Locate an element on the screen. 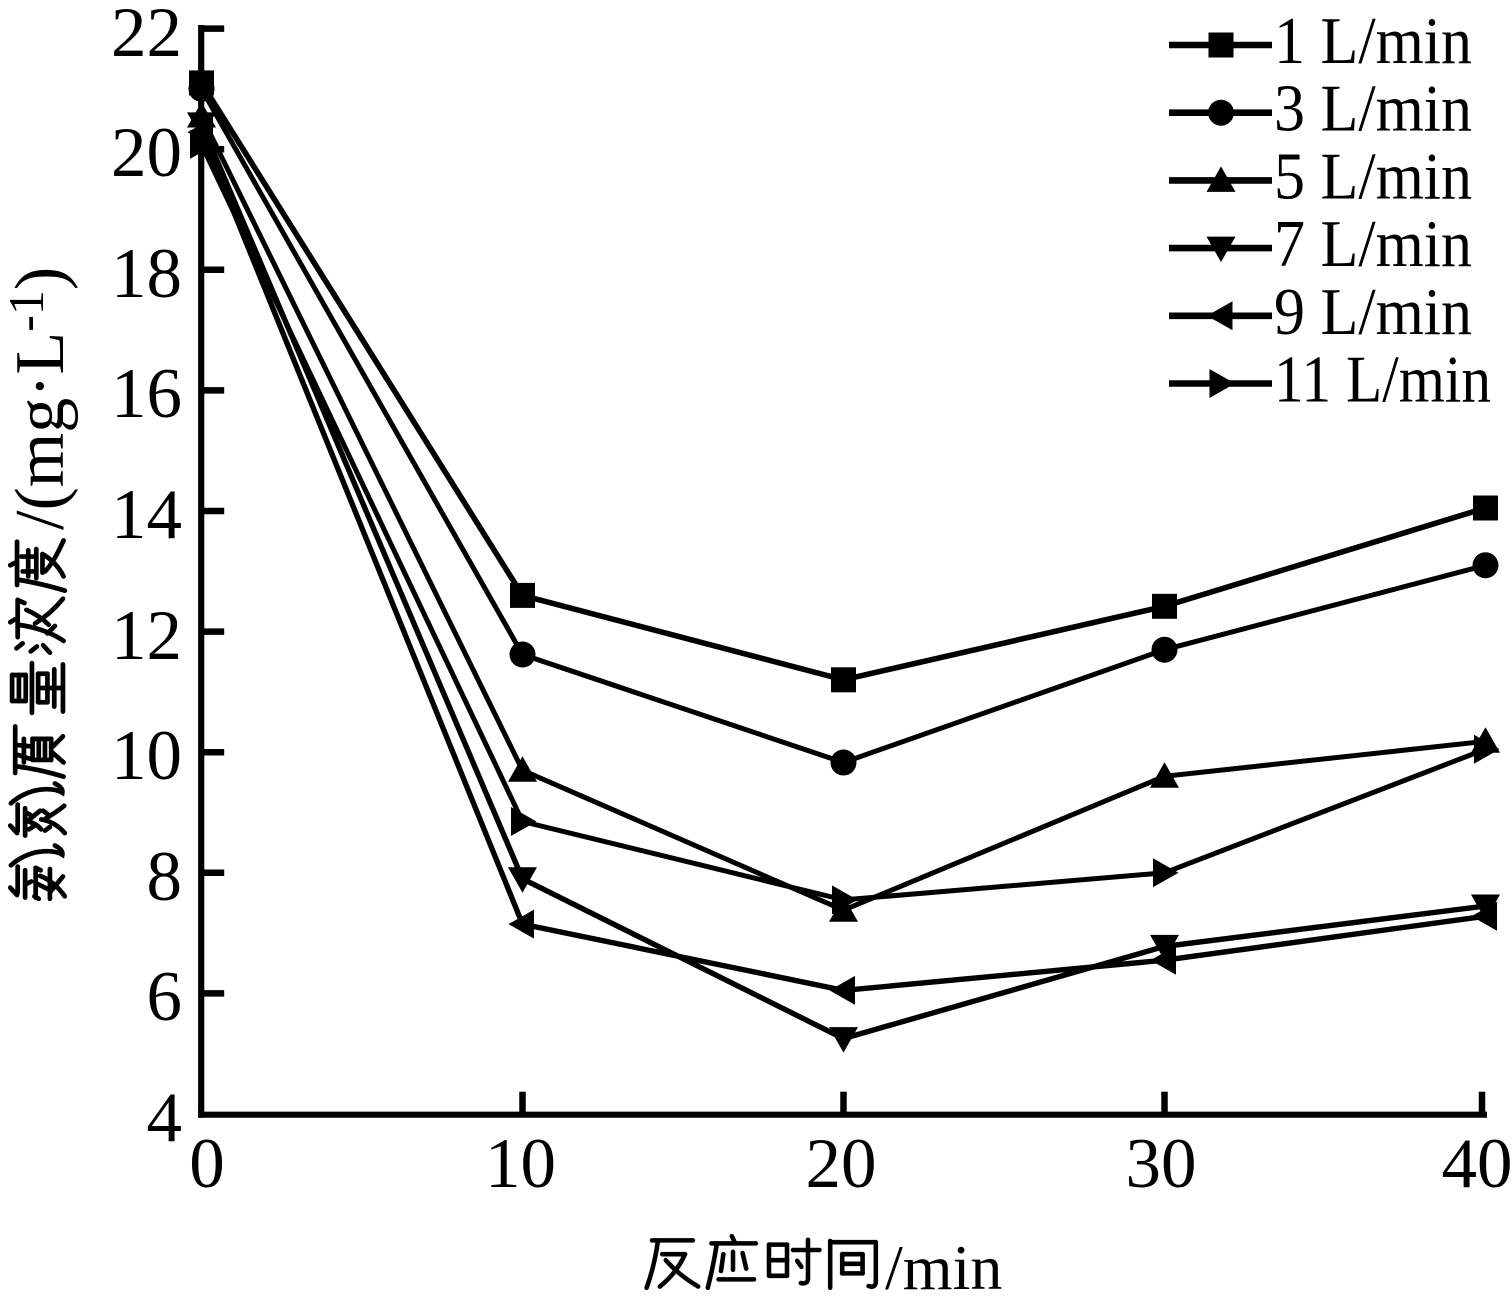  svg-text: /min is located at coordinates (943, 1265).